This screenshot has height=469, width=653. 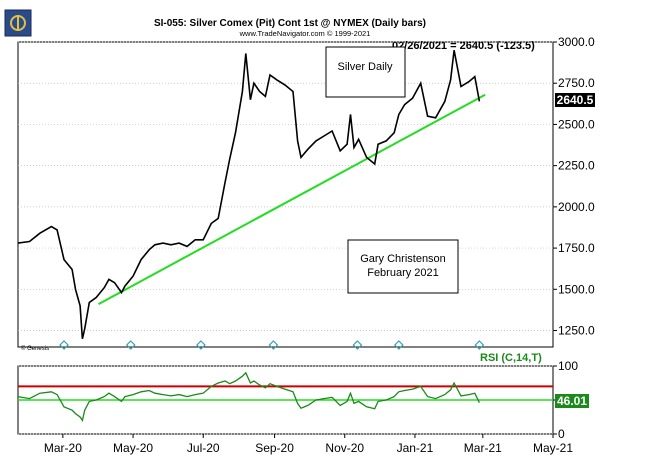 What do you see at coordinates (576, 124) in the screenshot?
I see `price-y-tick-label: 2500.0` at bounding box center [576, 124].